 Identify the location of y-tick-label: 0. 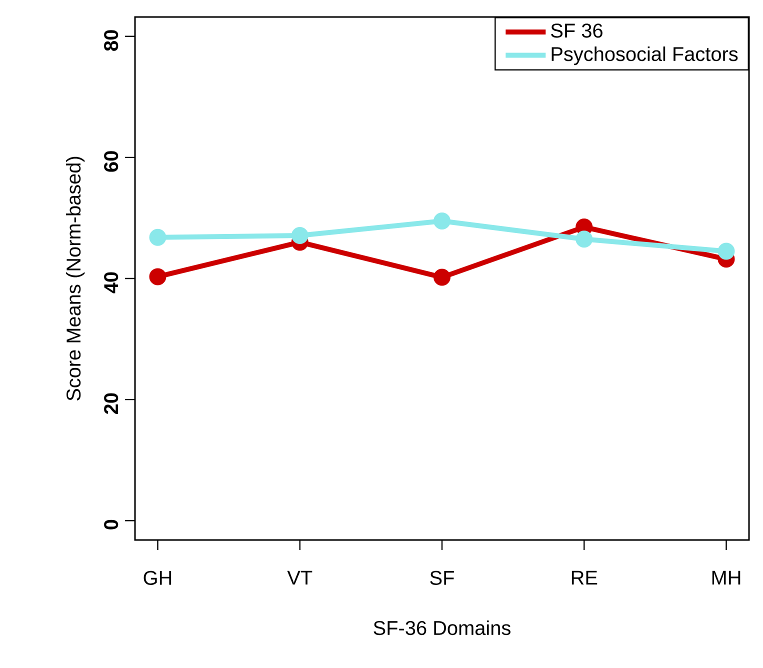
(111, 525).